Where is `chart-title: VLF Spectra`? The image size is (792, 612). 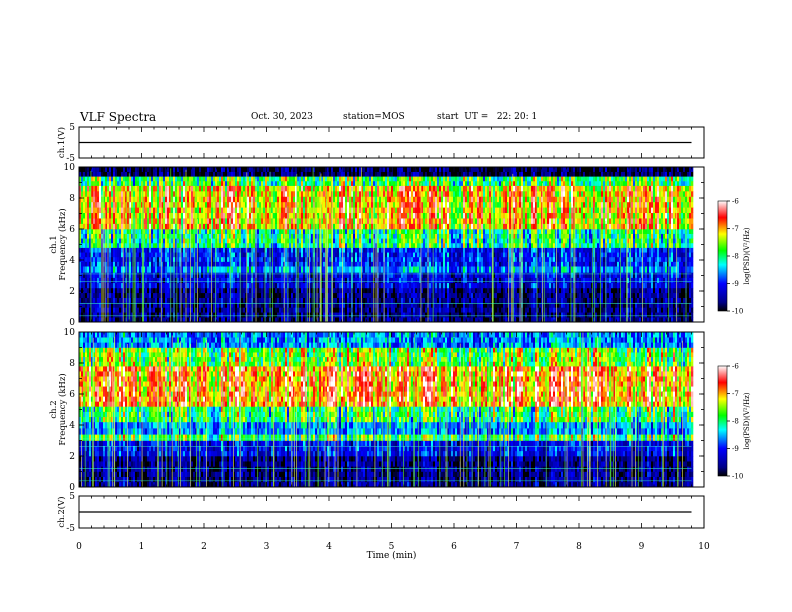 chart-title: VLF Spectra is located at coordinates (118, 117).